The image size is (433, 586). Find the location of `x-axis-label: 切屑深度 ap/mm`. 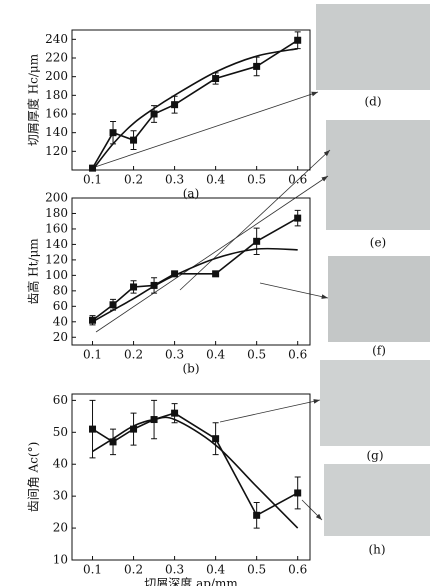

x-axis-label: 切屑深度 ap/mm is located at coordinates (191, 581).